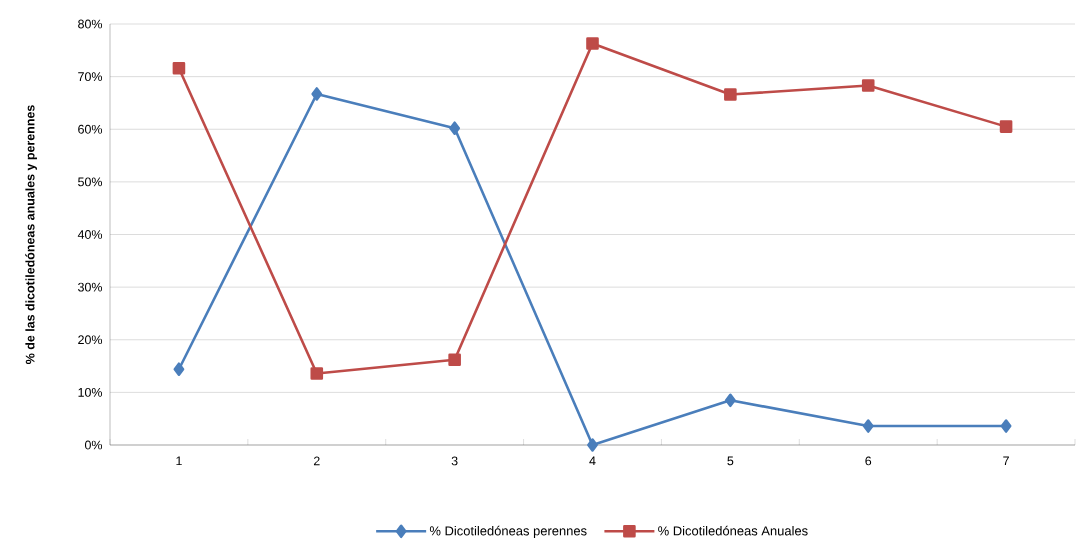  What do you see at coordinates (90, 340) in the screenshot?
I see `y-tick-label: 20%` at bounding box center [90, 340].